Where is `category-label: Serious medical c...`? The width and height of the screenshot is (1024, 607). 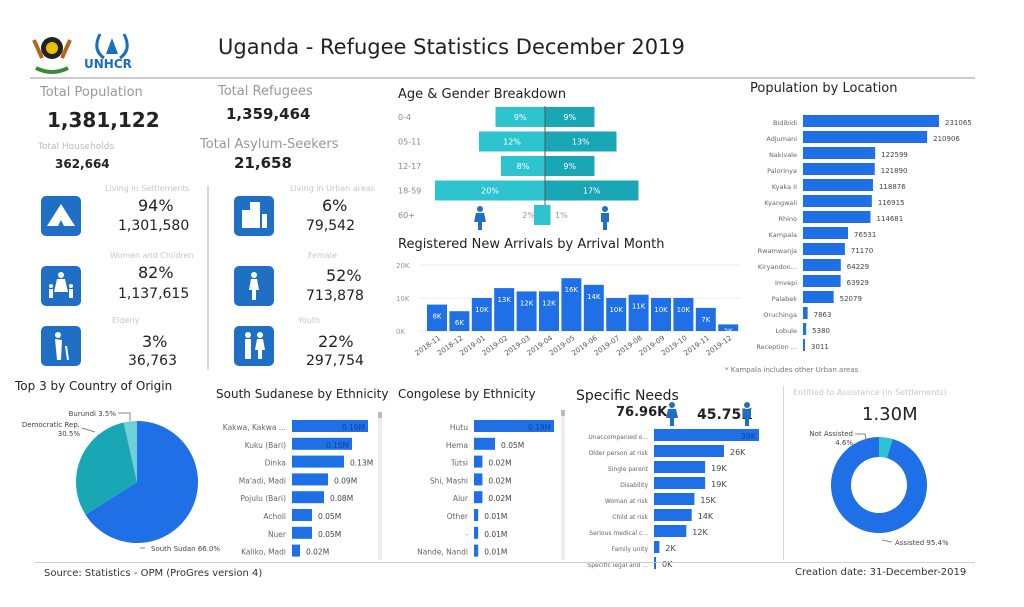
category-label: Serious medical c... is located at coordinates (618, 533).